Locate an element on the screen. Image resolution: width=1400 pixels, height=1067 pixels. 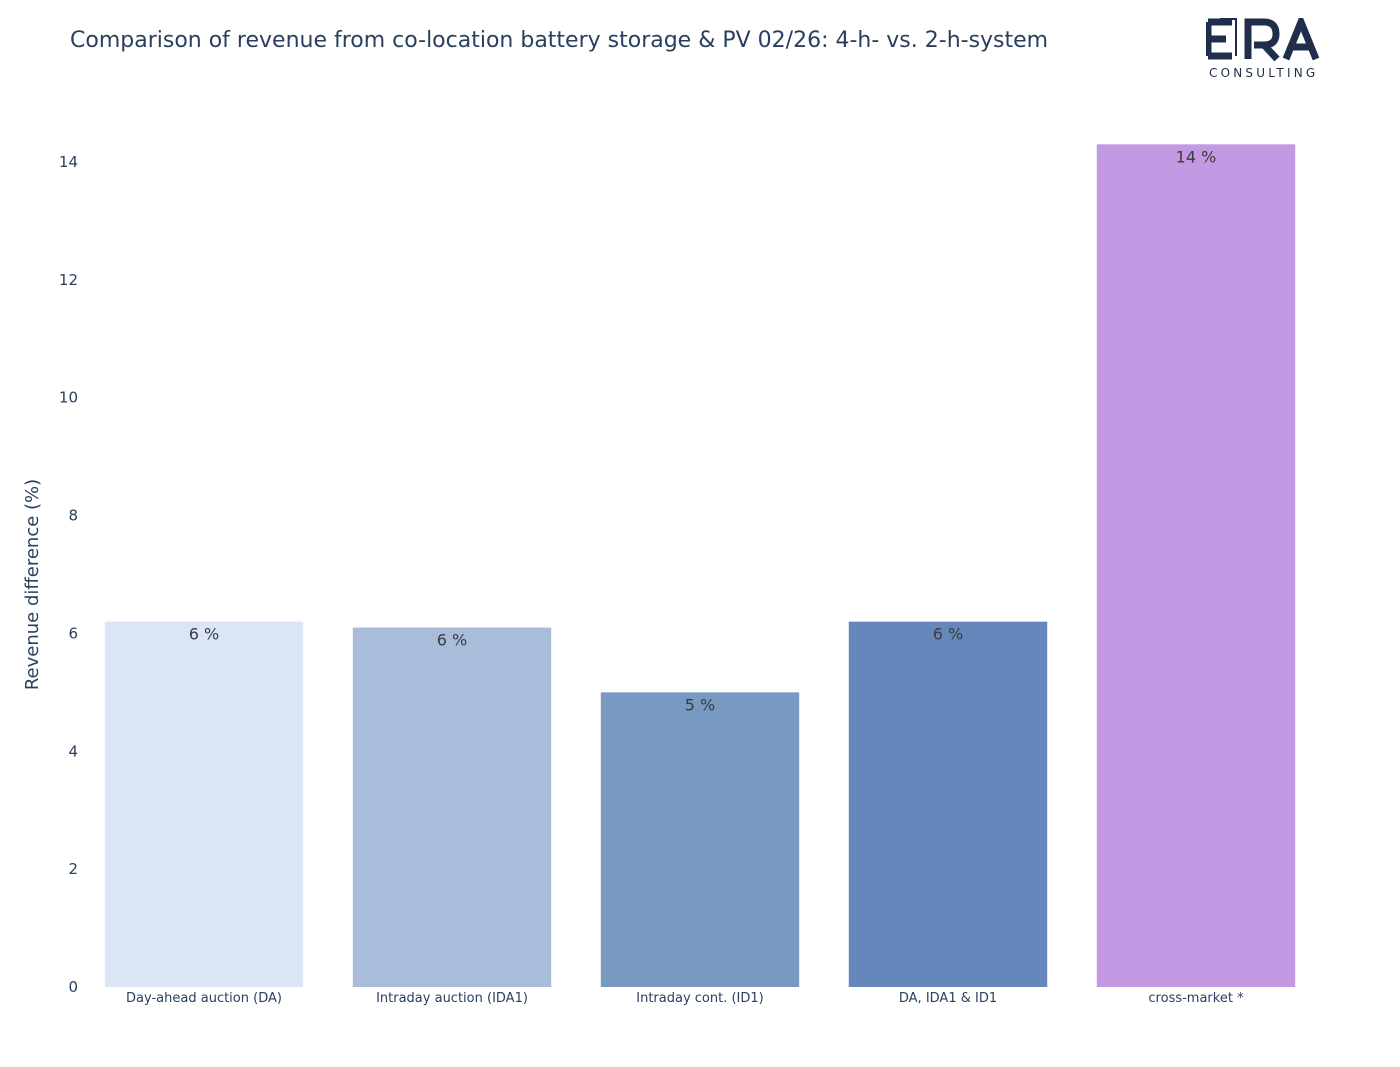
y-tick-label: 14 is located at coordinates (68, 162).